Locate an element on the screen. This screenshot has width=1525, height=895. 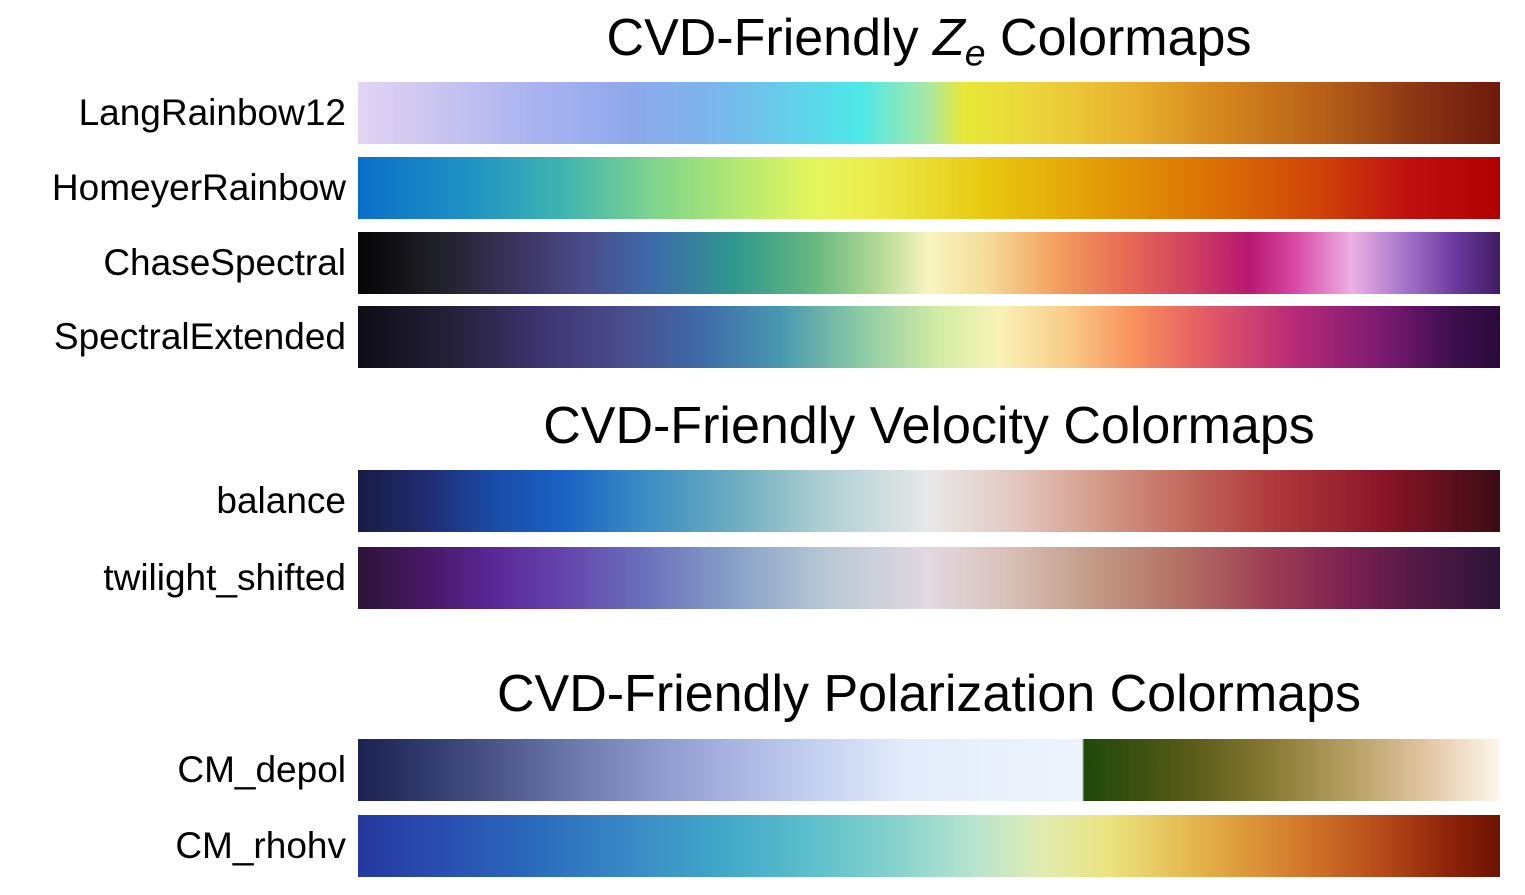
colormap-bar-balance is located at coordinates (929, 501).